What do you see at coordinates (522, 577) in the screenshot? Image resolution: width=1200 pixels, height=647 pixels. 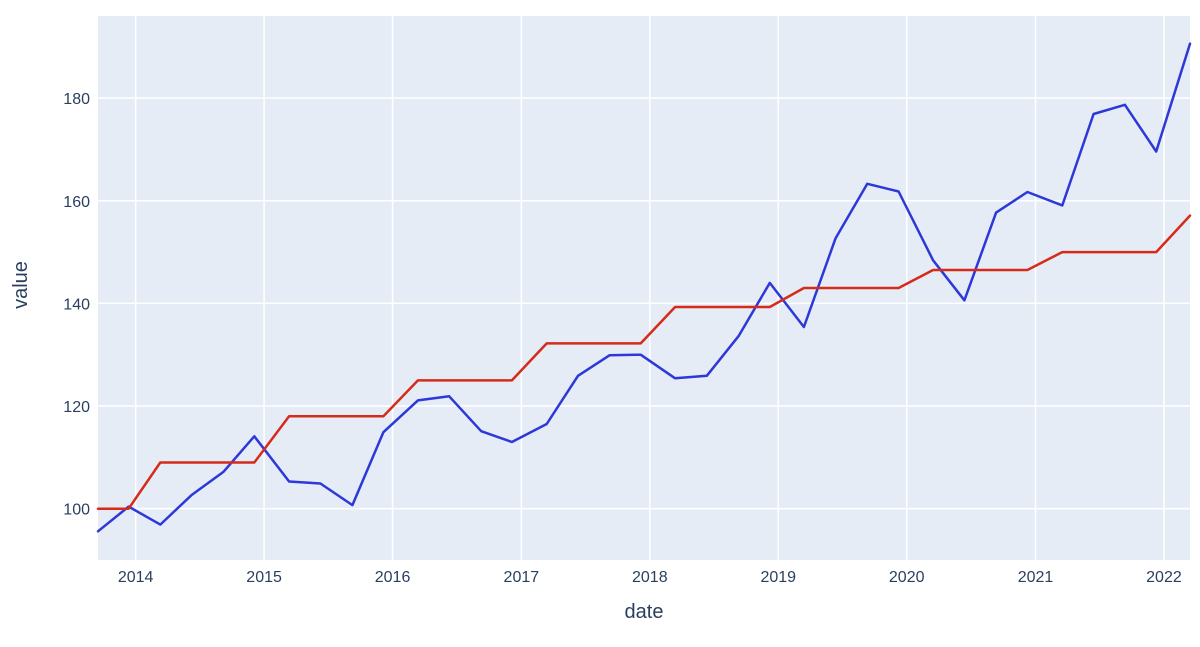 I see `x-tick-label: 2017` at bounding box center [522, 577].